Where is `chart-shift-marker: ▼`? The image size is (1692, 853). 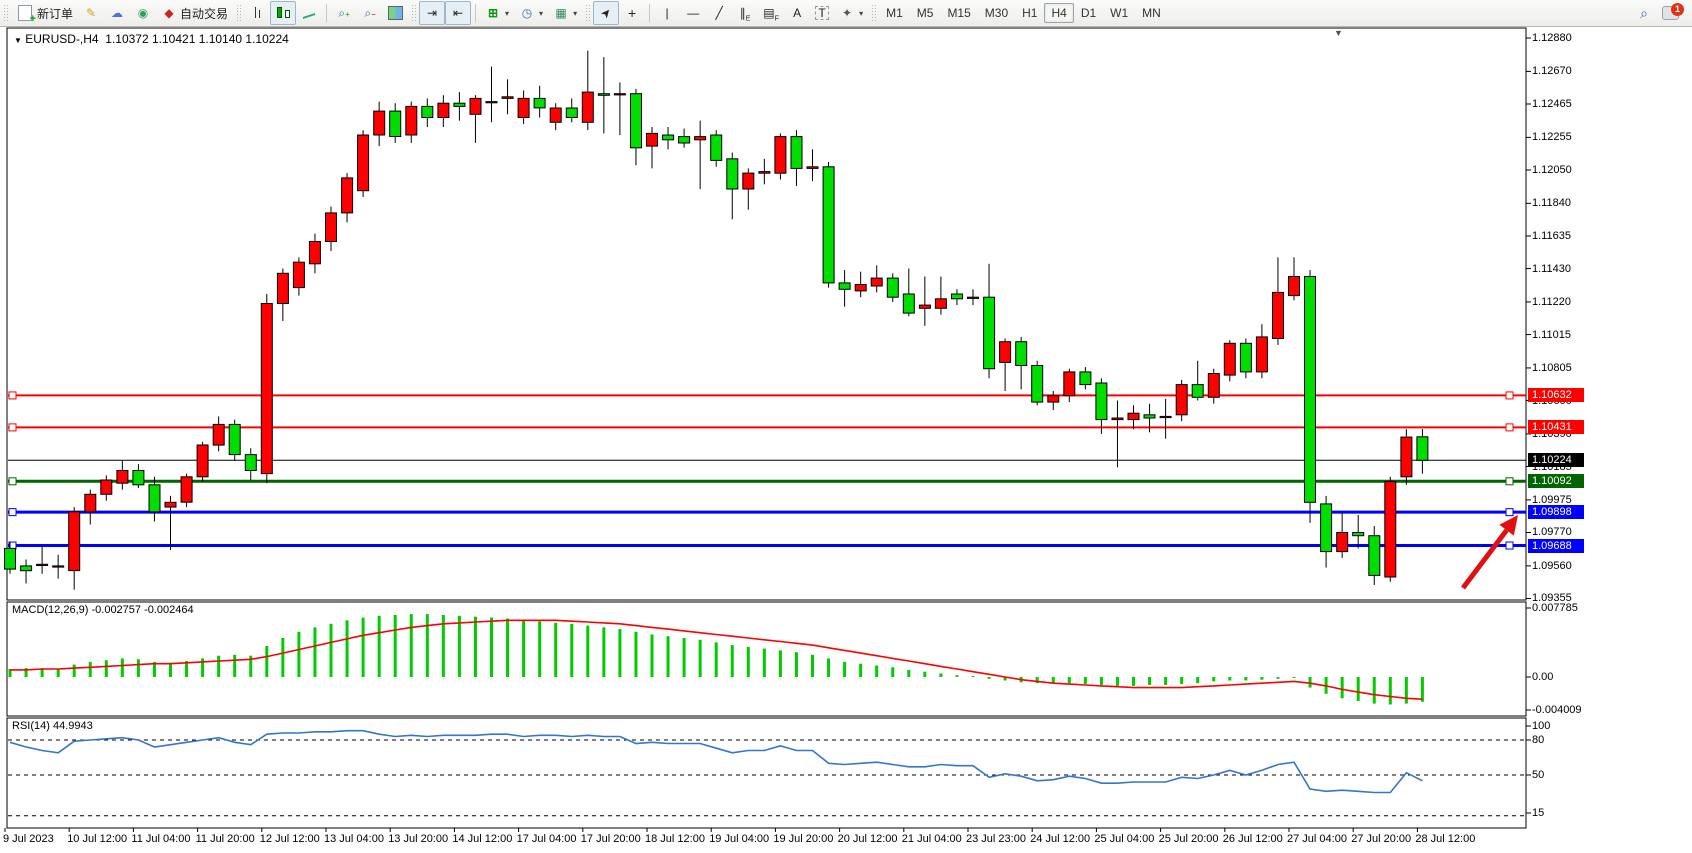
chart-shift-marker: ▼ is located at coordinates (1338, 33).